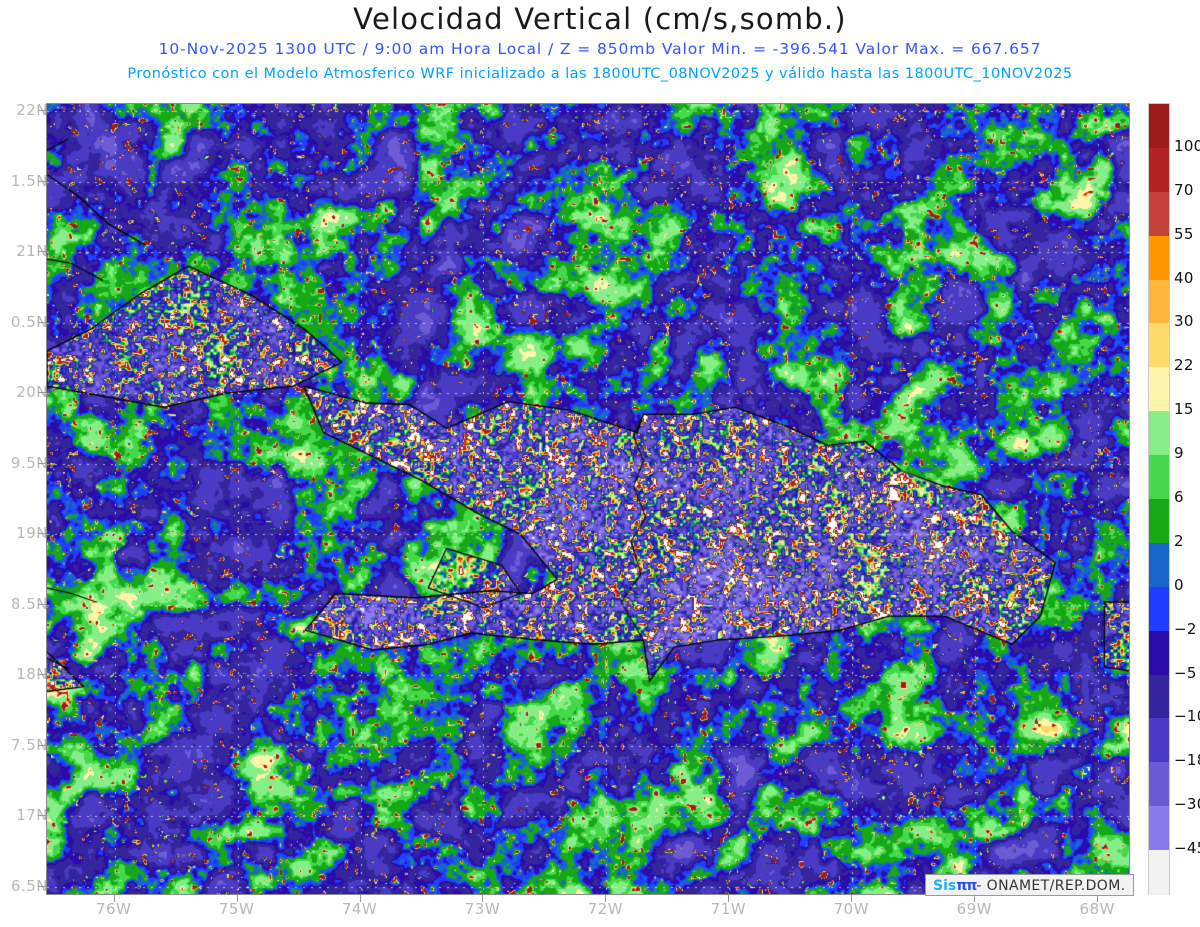  I want to click on colorbar, so click(1159, 499).